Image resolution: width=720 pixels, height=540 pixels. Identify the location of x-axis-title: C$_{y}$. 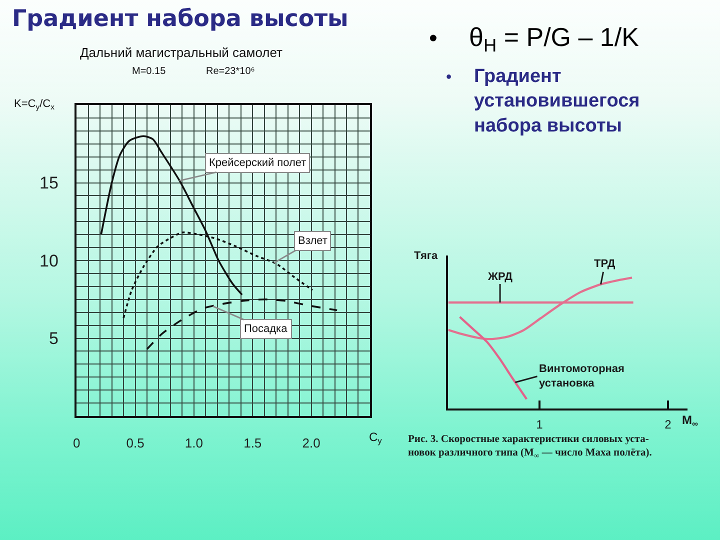
(376, 438).